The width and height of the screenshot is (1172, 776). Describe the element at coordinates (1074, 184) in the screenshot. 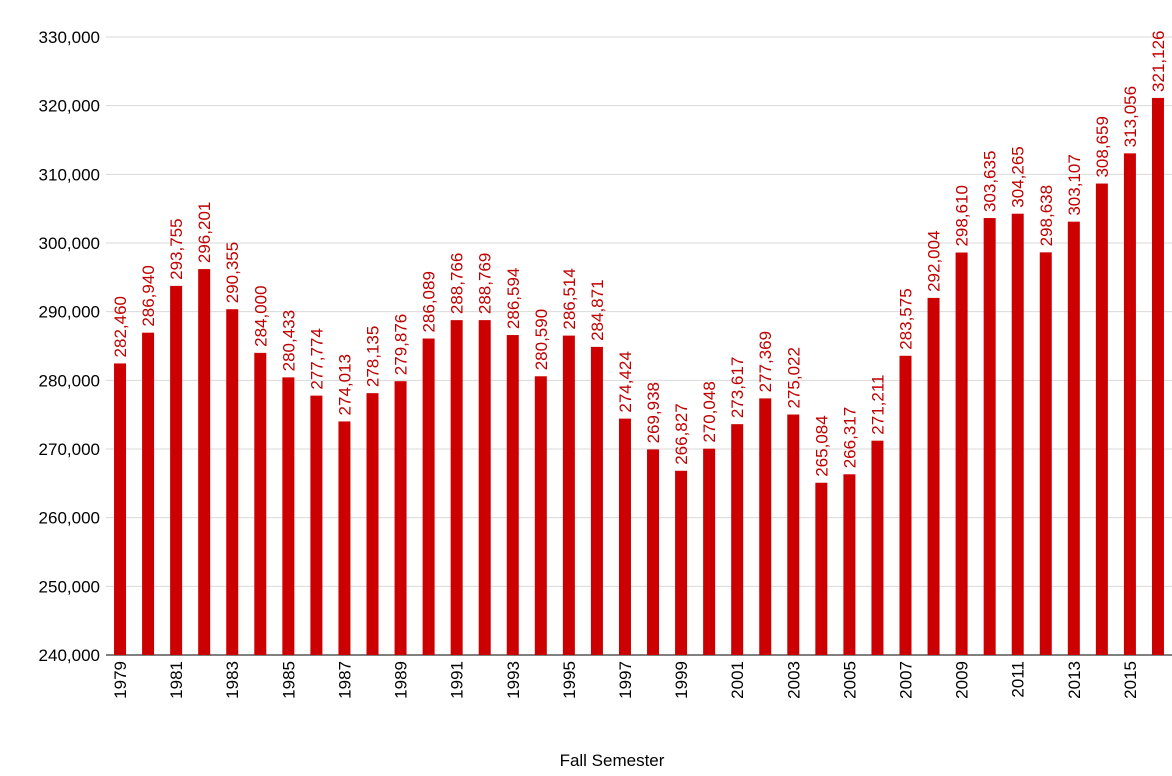

I see `value-label: 303,107` at that location.